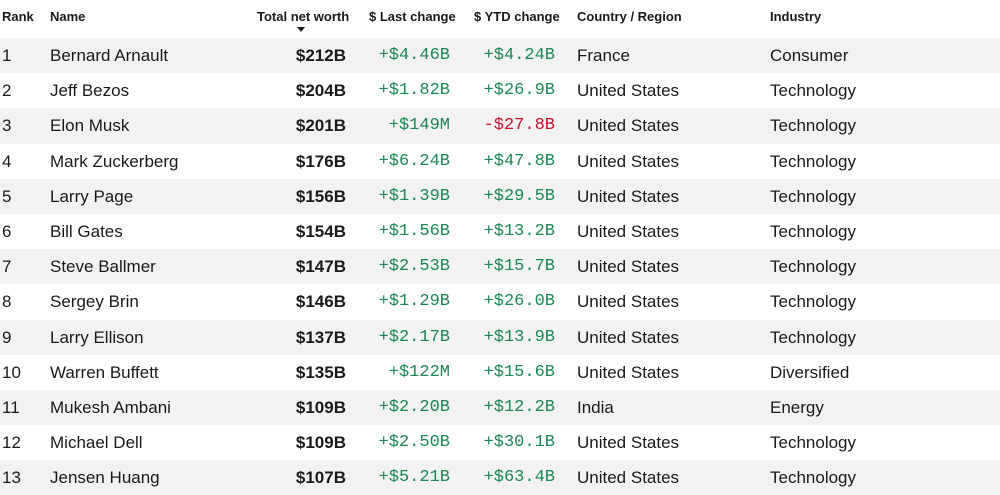 This screenshot has width=1000, height=495. Describe the element at coordinates (11, 407) in the screenshot. I see `rank-cell: 11` at that location.